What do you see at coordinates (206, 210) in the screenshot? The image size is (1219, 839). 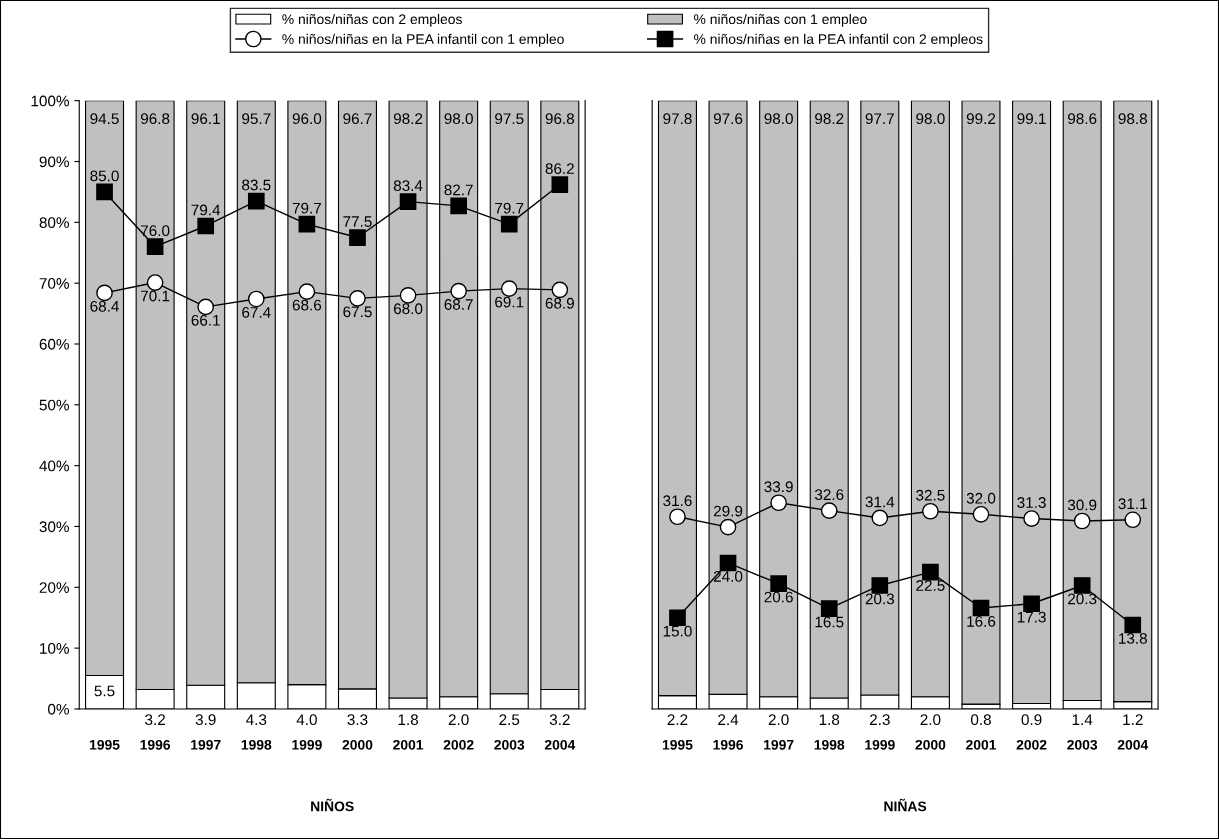 I see `data-label: 79.4` at bounding box center [206, 210].